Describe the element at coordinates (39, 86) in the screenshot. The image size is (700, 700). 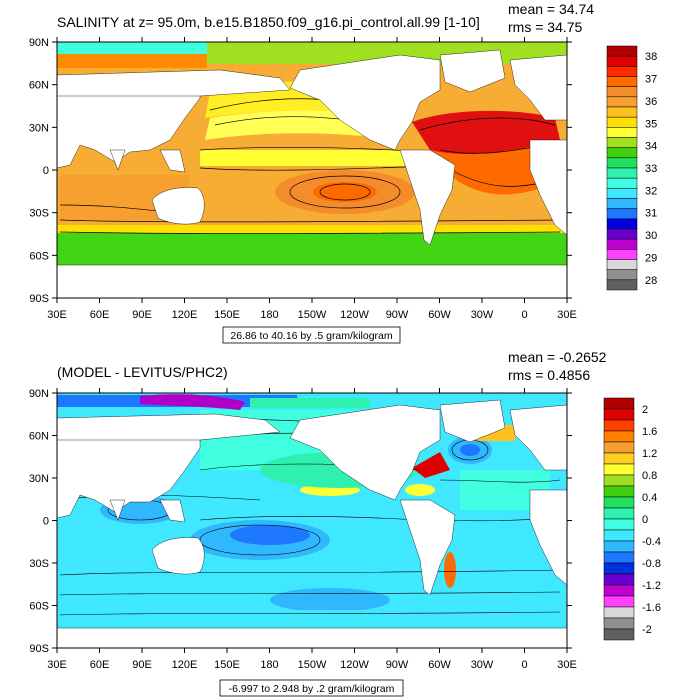
I see `top-lat-label: 60N` at that location.